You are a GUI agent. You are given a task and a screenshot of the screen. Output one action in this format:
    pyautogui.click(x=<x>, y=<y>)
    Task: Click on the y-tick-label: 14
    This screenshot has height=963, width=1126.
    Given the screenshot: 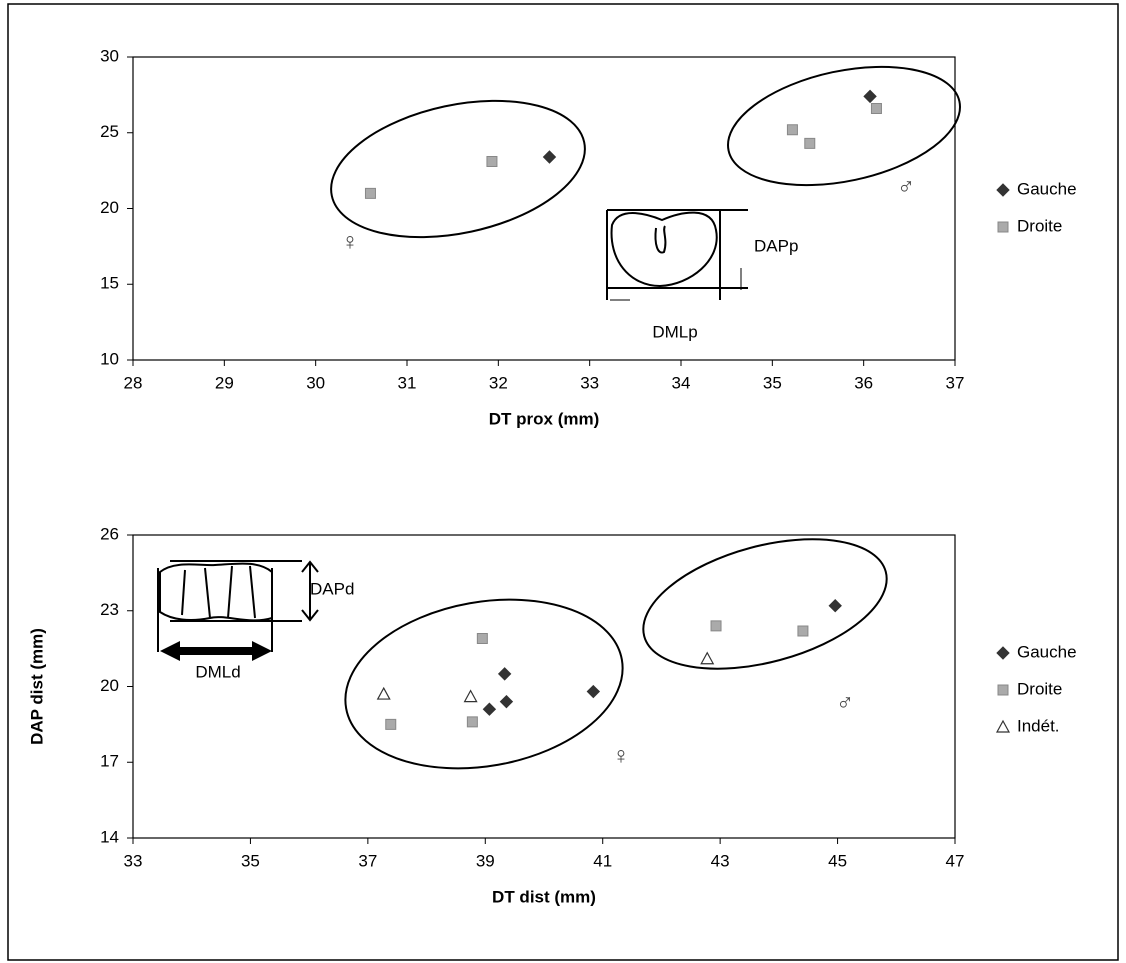 What is the action you would take?
    pyautogui.click(x=109, y=836)
    